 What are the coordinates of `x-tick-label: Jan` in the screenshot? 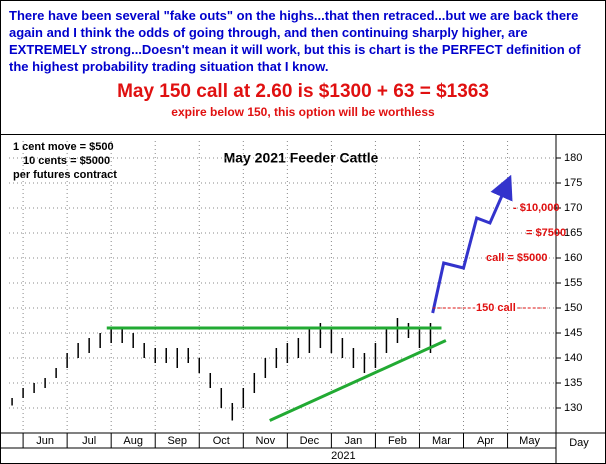 It's located at (354, 441).